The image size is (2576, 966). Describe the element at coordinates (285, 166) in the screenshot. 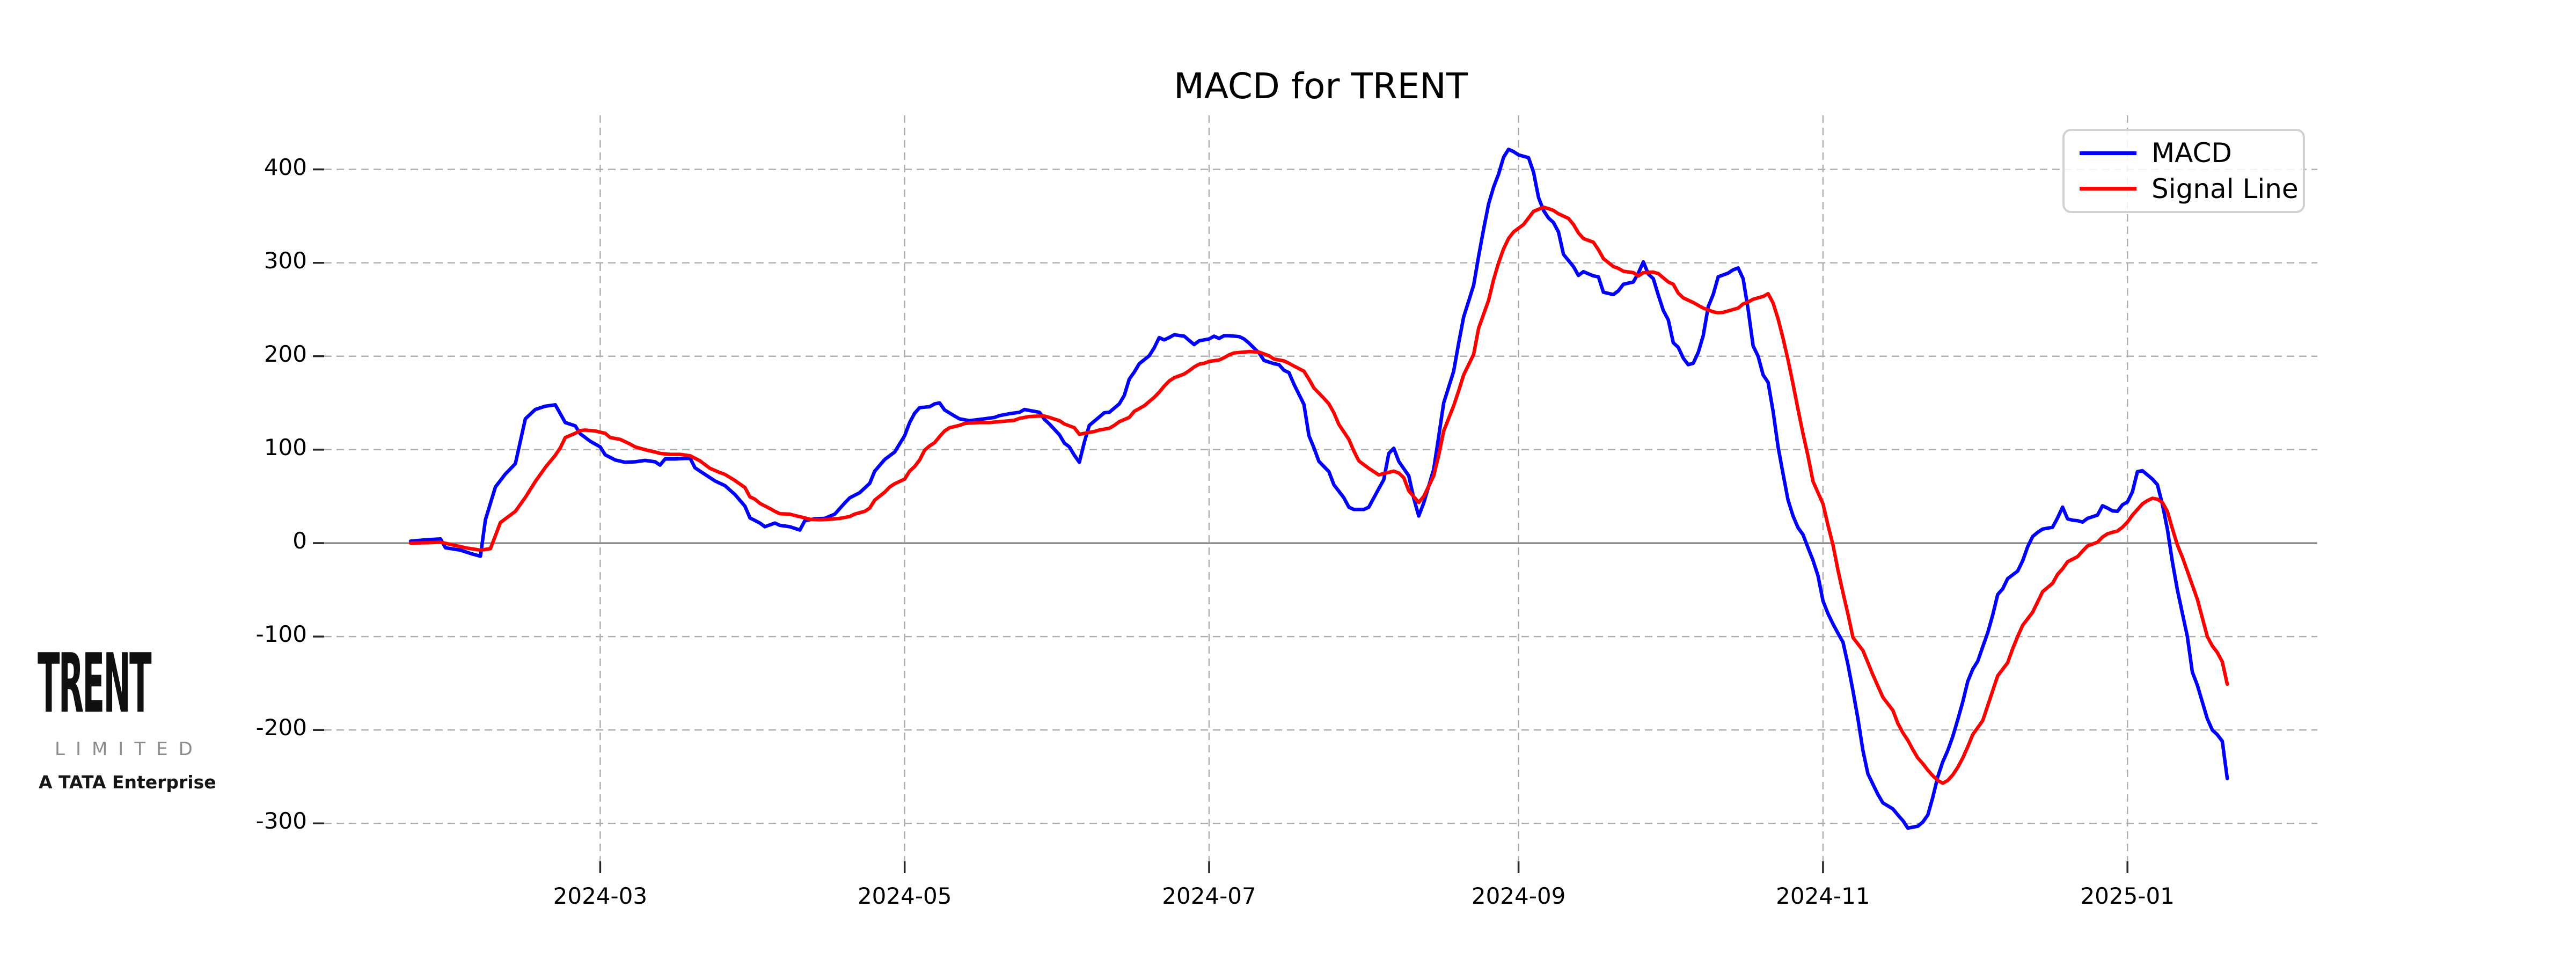

I see `y-tick-label: 400` at that location.